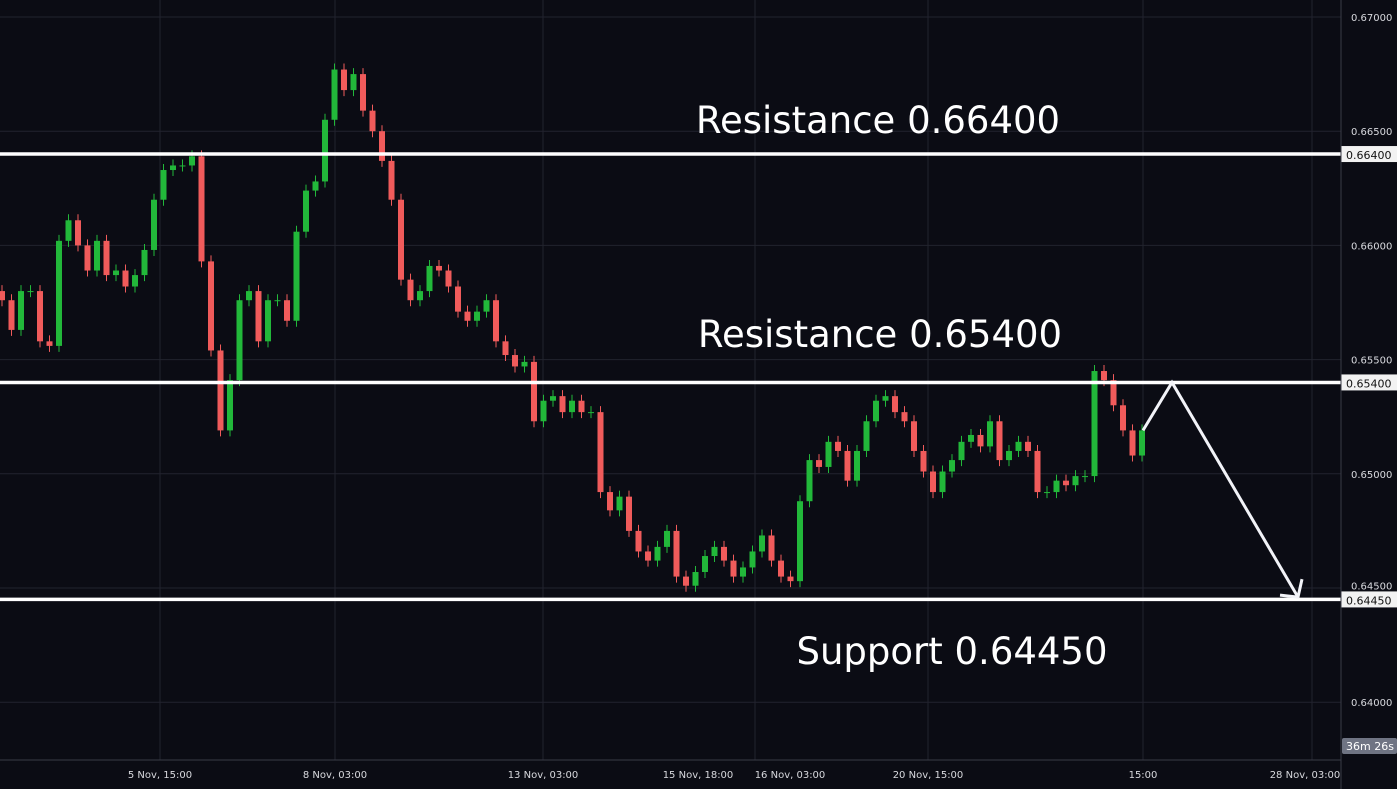 This screenshot has width=1397, height=789. I want to click on level-price-badge, so click(1369, 599).